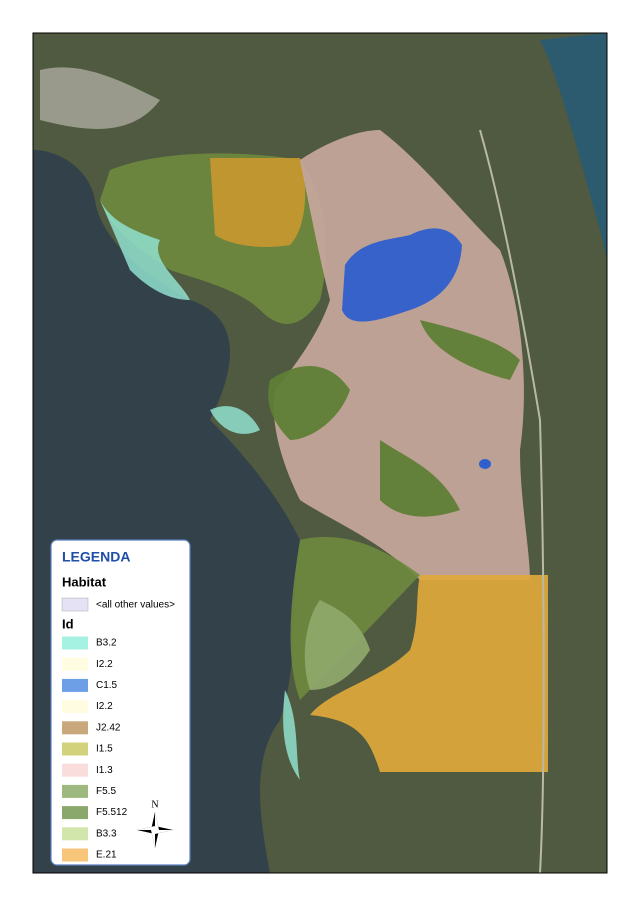  Describe the element at coordinates (485, 464) in the screenshot. I see `habitat-c15-pond` at that location.